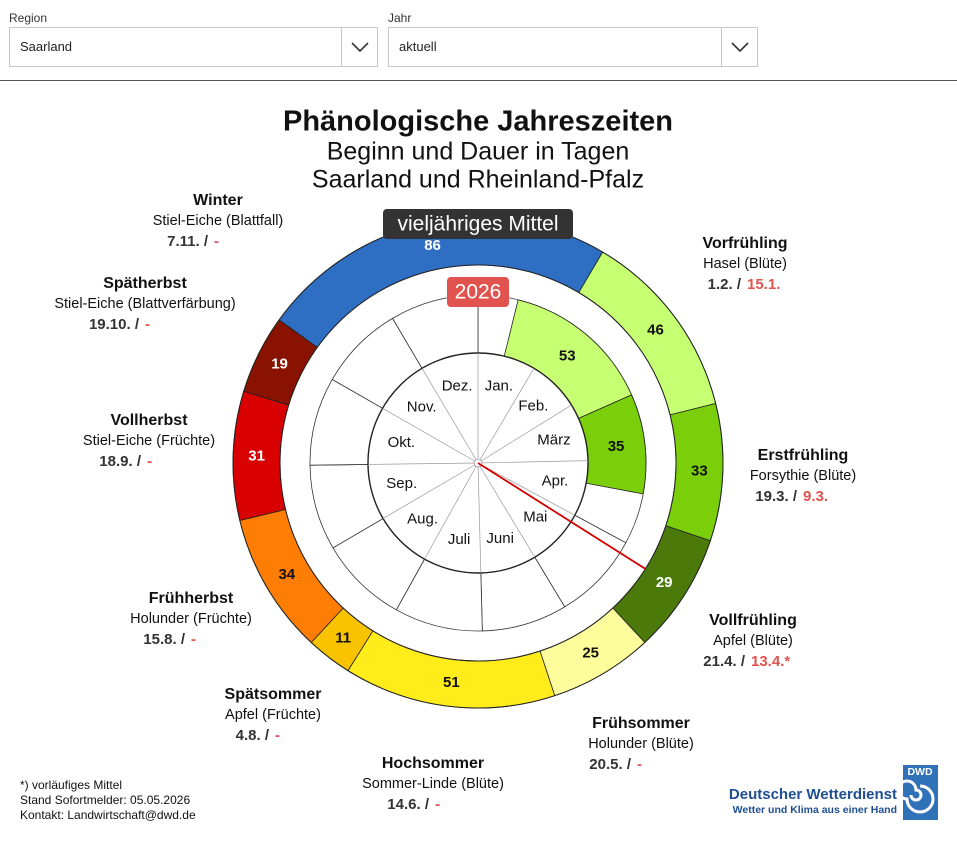 The image size is (957, 845). Describe the element at coordinates (770, 661) in the screenshot. I see `season-current-start: 13.4.*` at that location.